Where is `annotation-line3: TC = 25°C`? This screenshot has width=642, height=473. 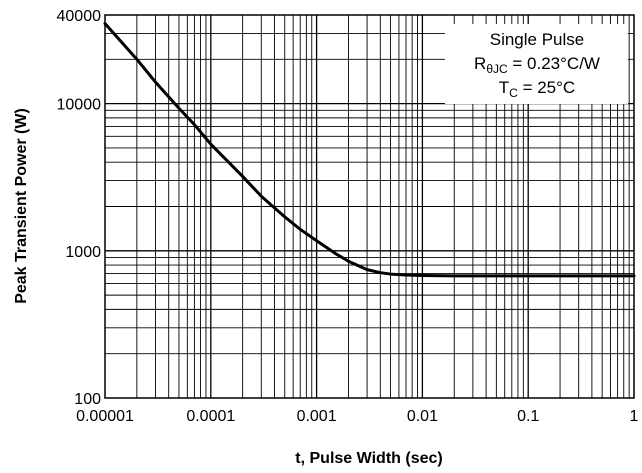
annotation-line3: TC = 25°C is located at coordinates (537, 89).